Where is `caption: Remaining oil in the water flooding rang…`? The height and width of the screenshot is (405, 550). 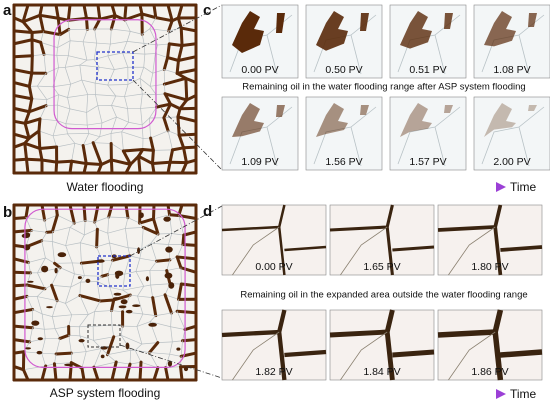 caption: Remaining oil in the water flooding rang… is located at coordinates (383, 87).